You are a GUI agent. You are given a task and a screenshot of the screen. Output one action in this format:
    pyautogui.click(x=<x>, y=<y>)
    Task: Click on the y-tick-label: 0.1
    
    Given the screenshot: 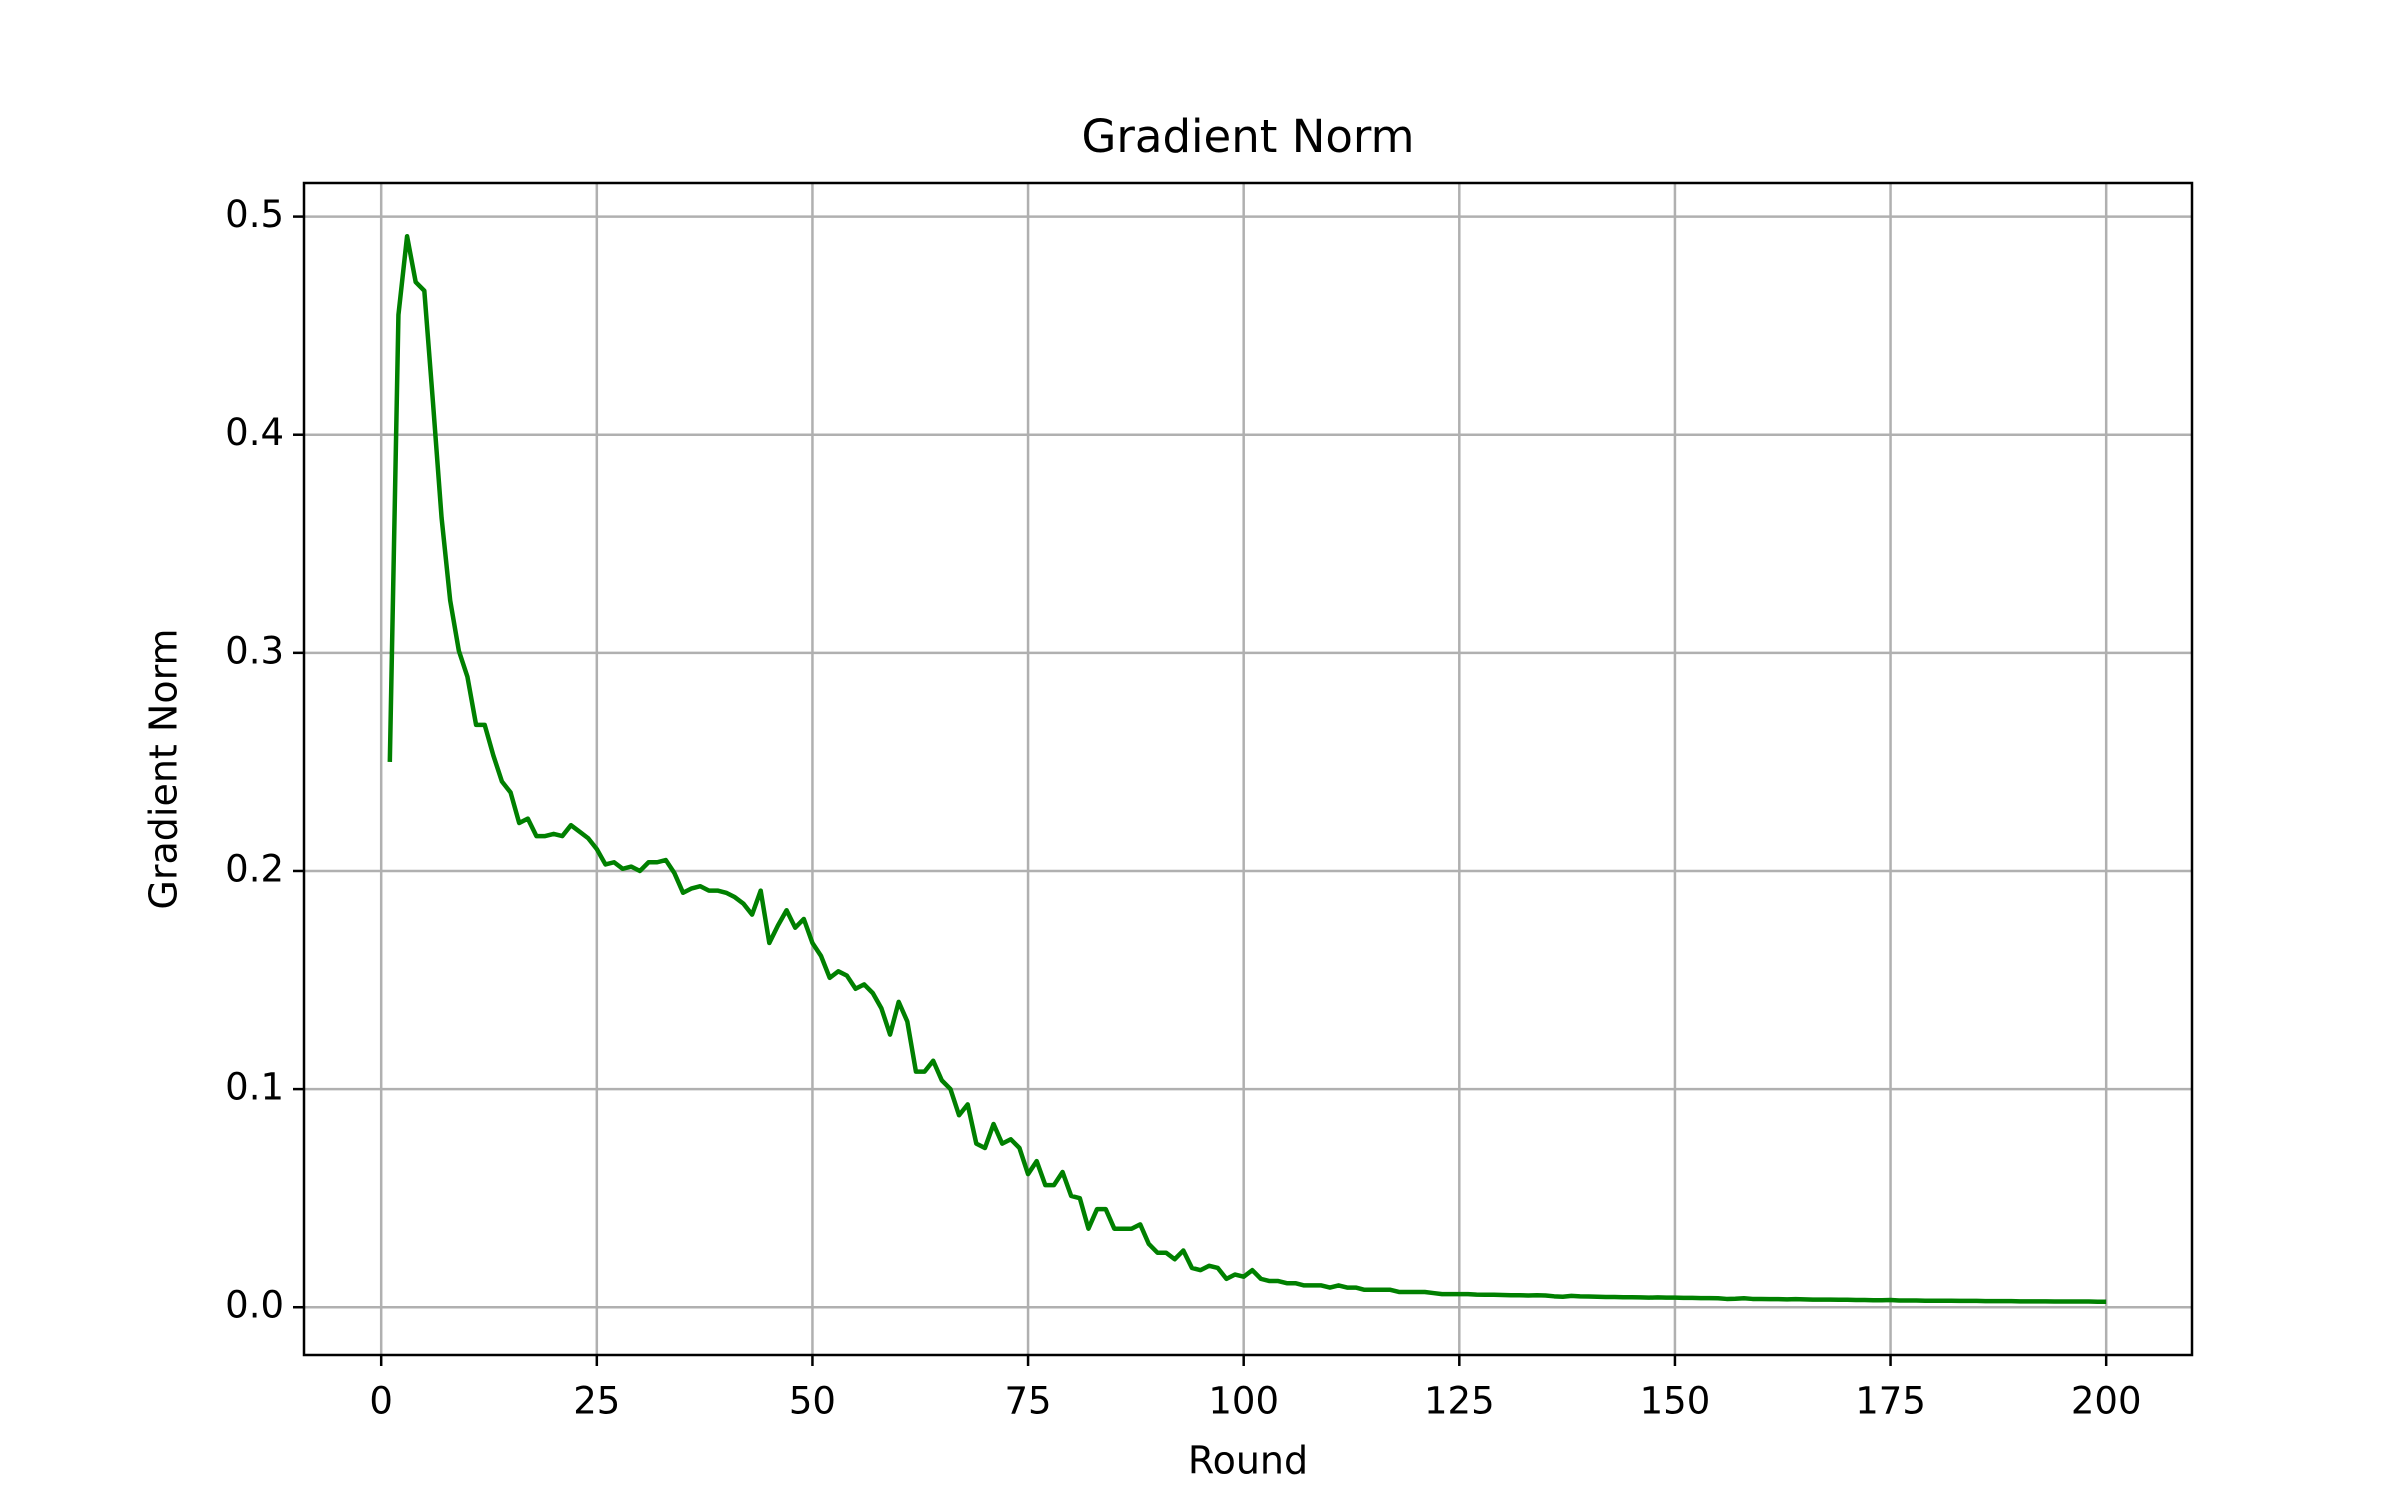 What is the action you would take?
    pyautogui.click(x=254, y=1087)
    